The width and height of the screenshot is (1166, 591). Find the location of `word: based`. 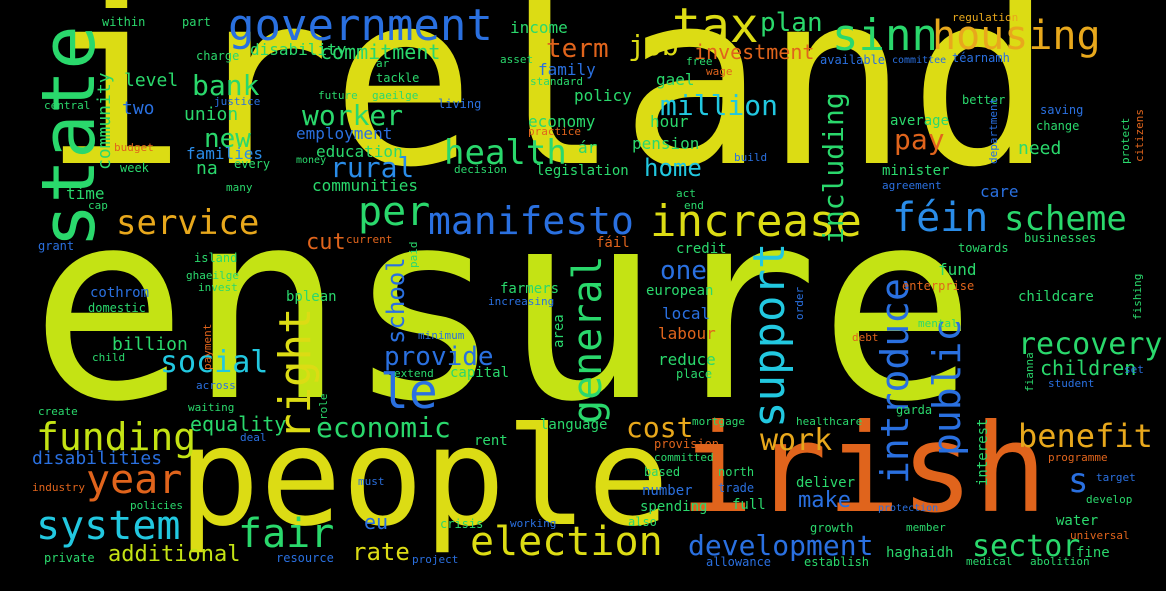

word: based is located at coordinates (662, 472).